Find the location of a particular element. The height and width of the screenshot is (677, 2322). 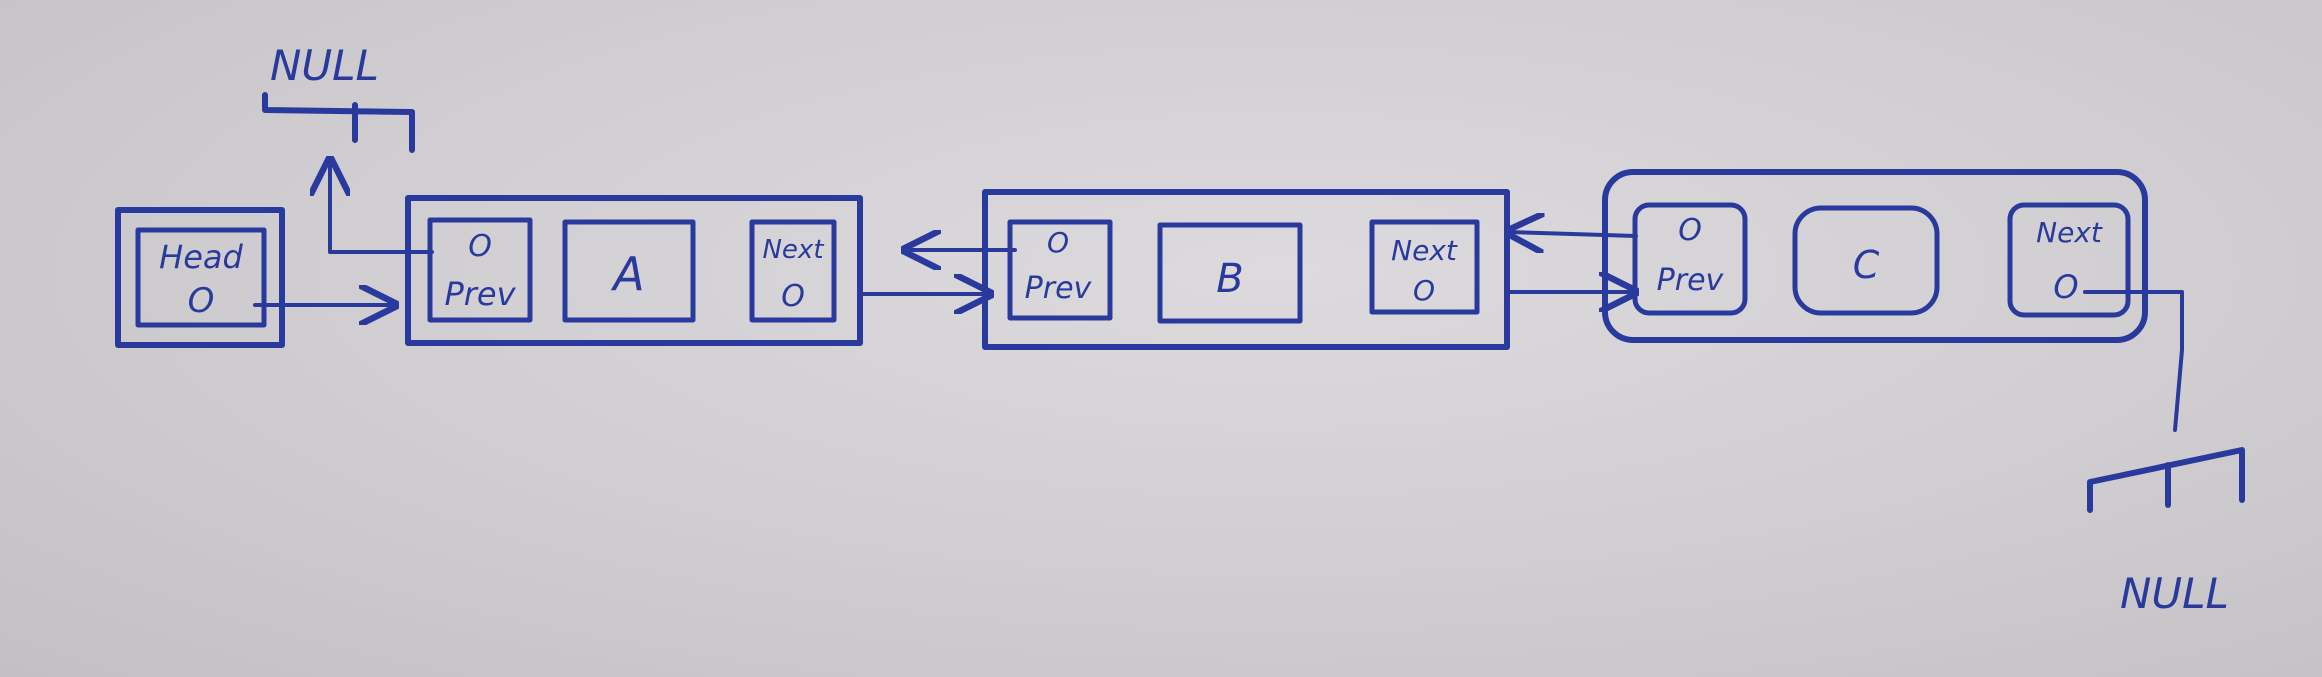

a-prev-to-null-arrow is located at coordinates (382, 207).